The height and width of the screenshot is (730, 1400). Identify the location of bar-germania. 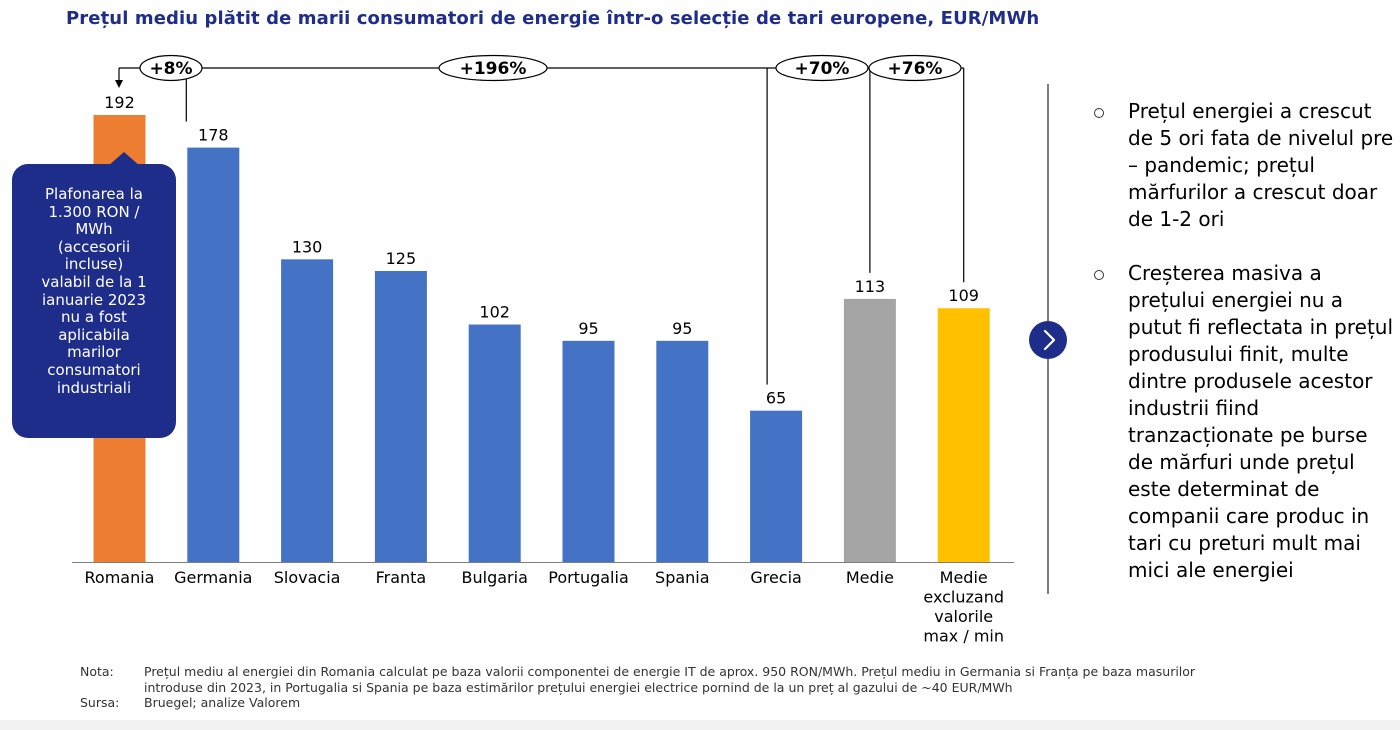
(213, 354).